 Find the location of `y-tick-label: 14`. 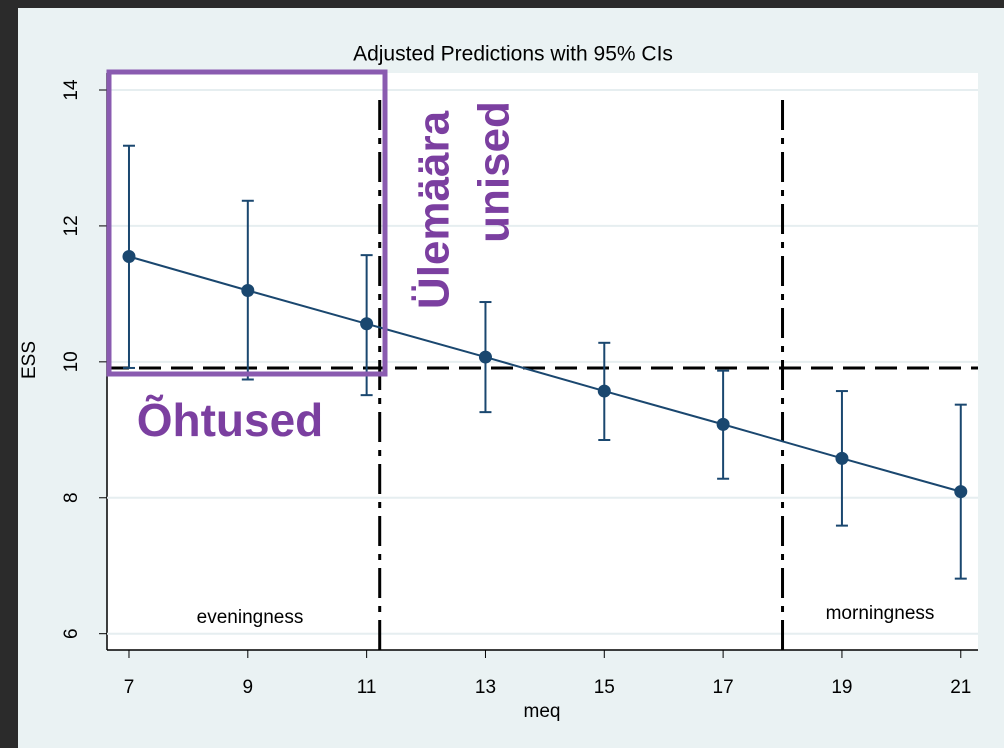

y-tick-label: 14 is located at coordinates (71, 90).